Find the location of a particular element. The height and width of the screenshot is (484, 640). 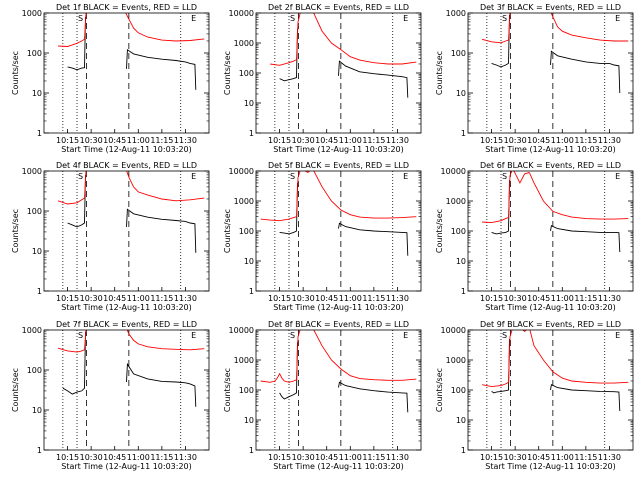

chart-title: Det 5f BLACK = Events, RED = LLD is located at coordinates (338, 165).